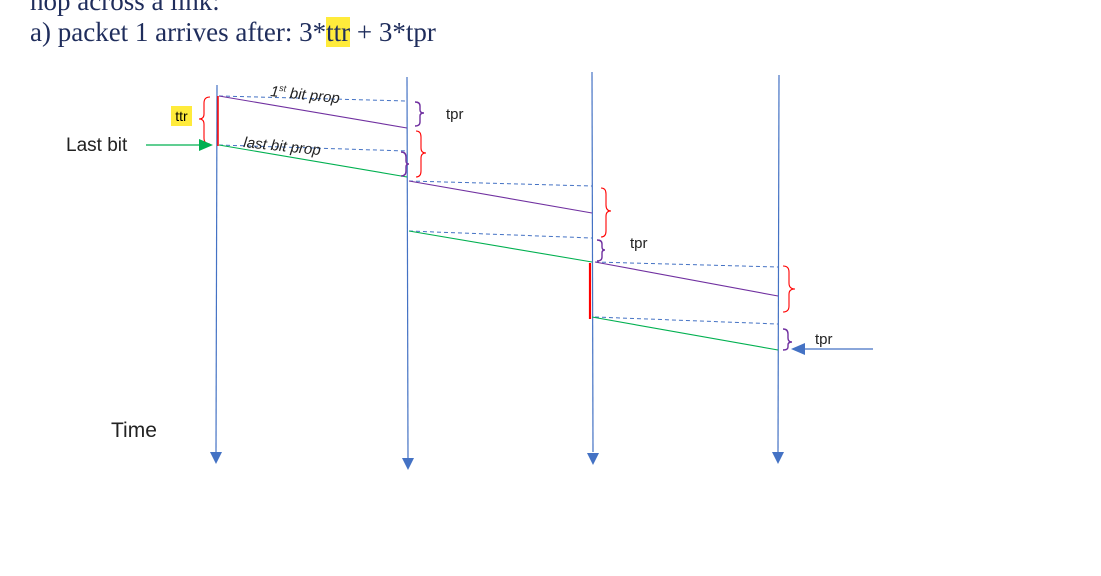 The image size is (1101, 576). What do you see at coordinates (206, 145) in the screenshot?
I see `last-bit-arrow-icon` at bounding box center [206, 145].